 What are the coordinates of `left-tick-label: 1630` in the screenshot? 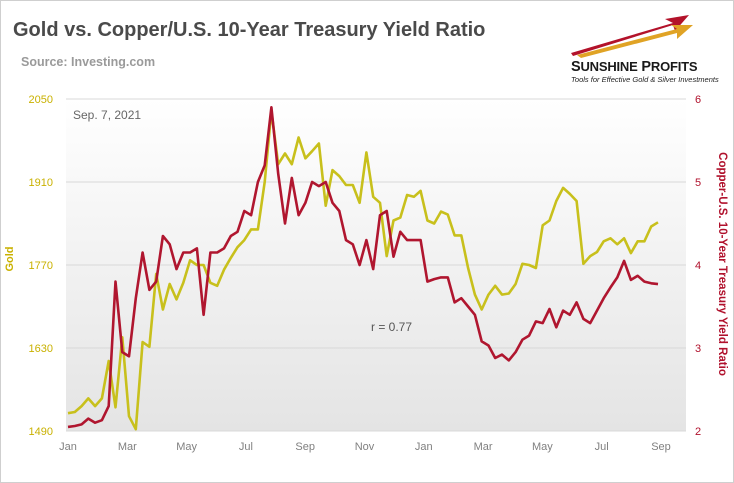 It's located at (41, 349).